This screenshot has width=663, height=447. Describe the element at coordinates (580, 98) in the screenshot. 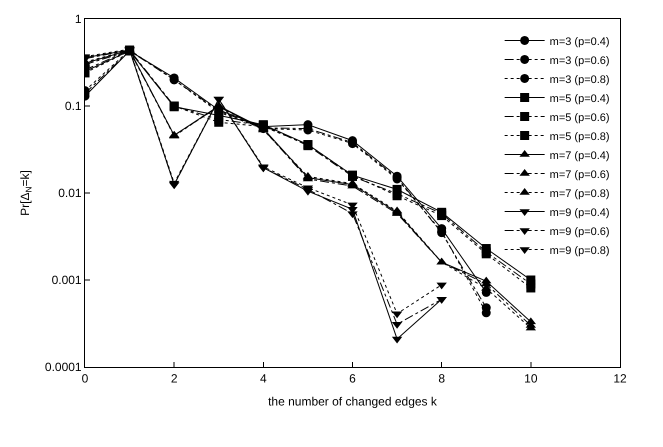

I see `legend-label: m=5 (p=0.4)` at that location.